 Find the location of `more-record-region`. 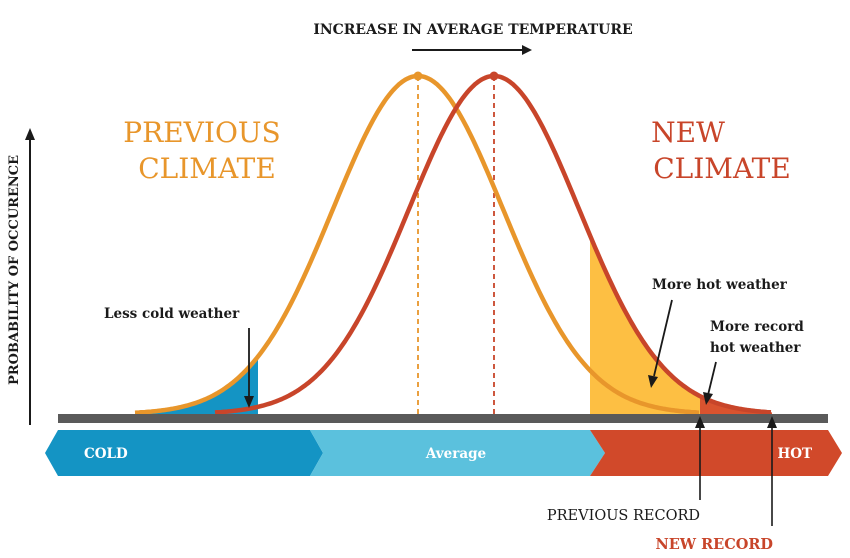

more-record-region is located at coordinates (736, 405).